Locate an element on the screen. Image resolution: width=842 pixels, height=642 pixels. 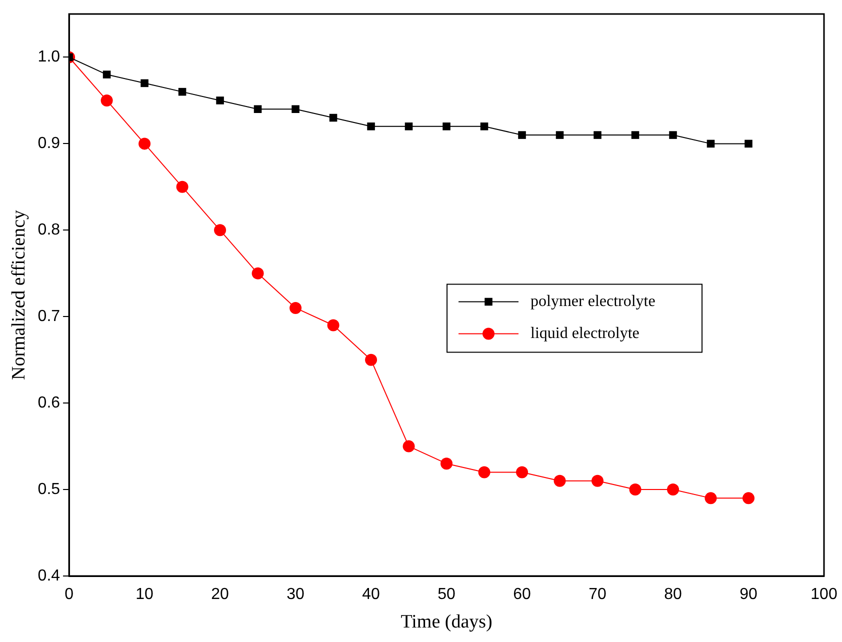
x-tick-label: 40 is located at coordinates (371, 595).